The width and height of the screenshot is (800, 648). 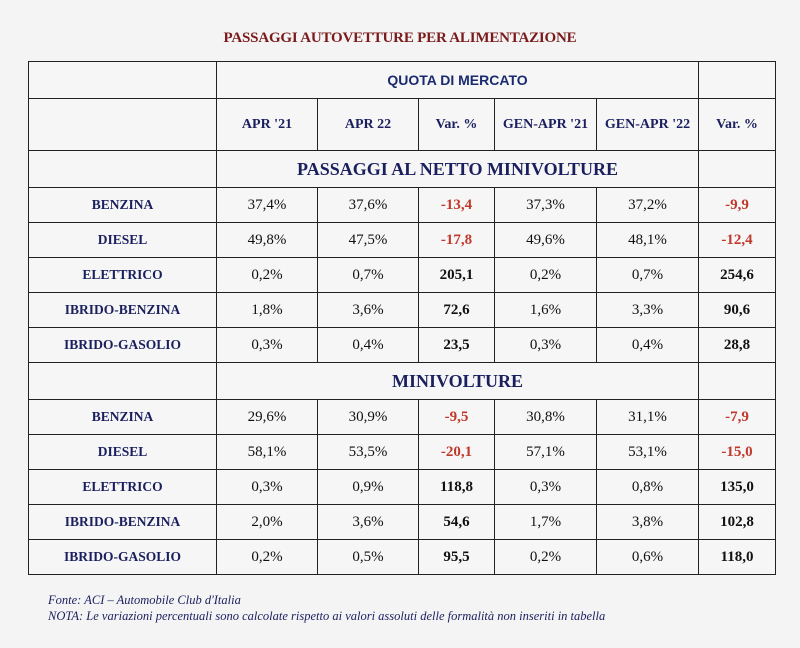 I want to click on variation-cell: -20,1, so click(x=456, y=452).